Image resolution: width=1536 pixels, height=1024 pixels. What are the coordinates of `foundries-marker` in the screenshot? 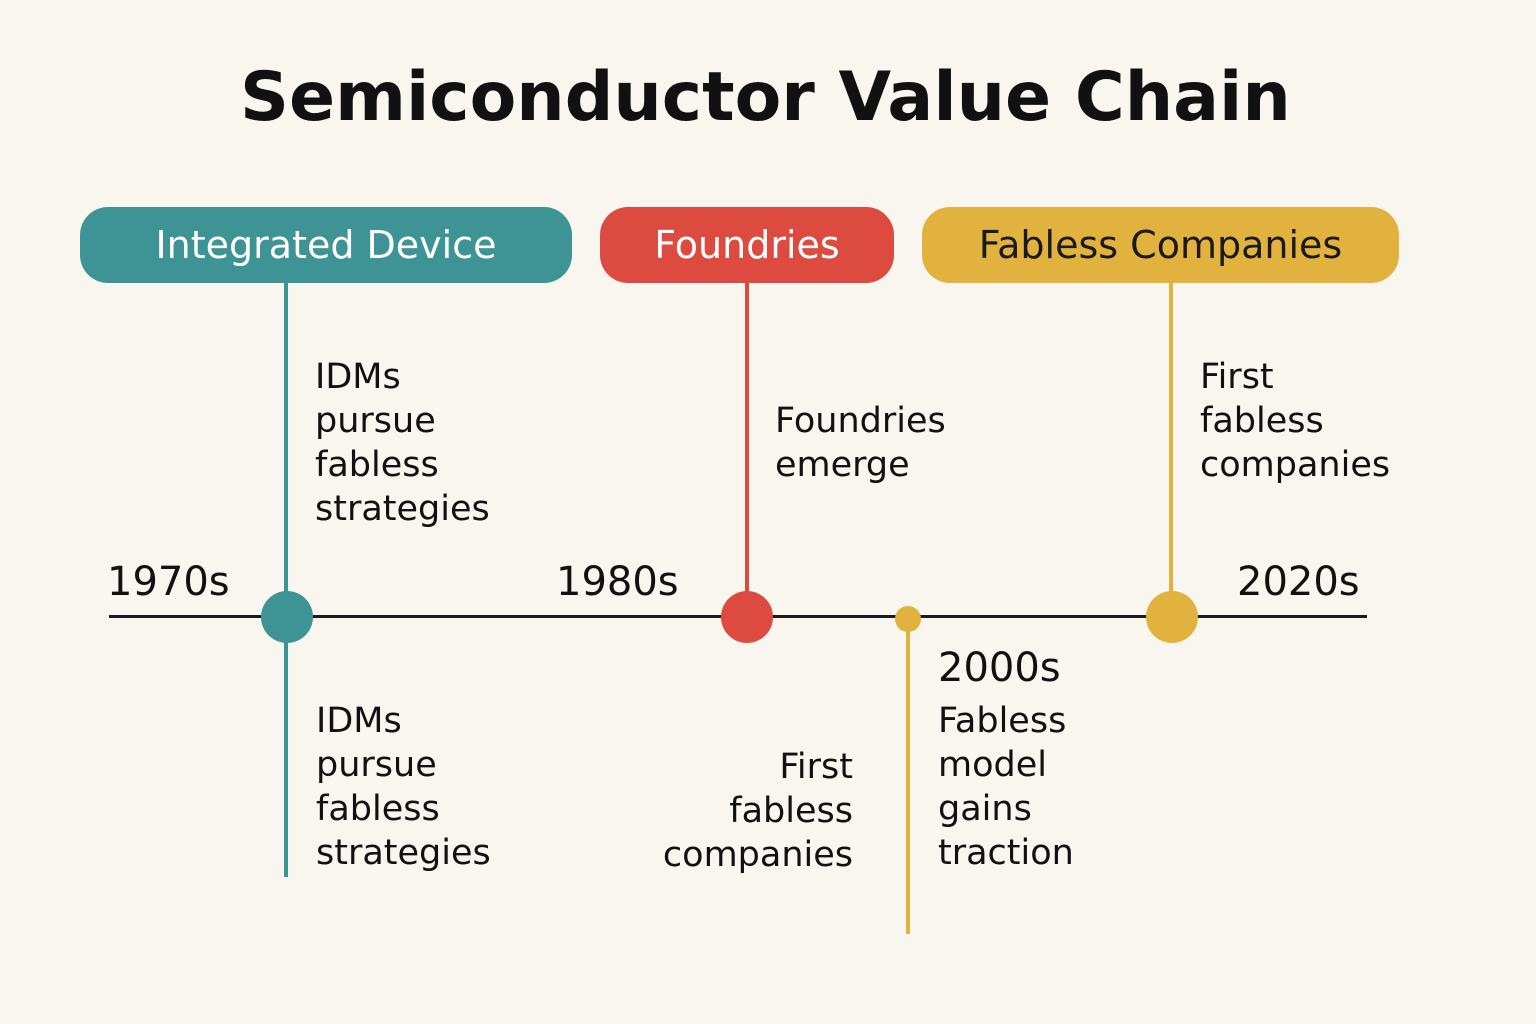 It's located at (747, 617).